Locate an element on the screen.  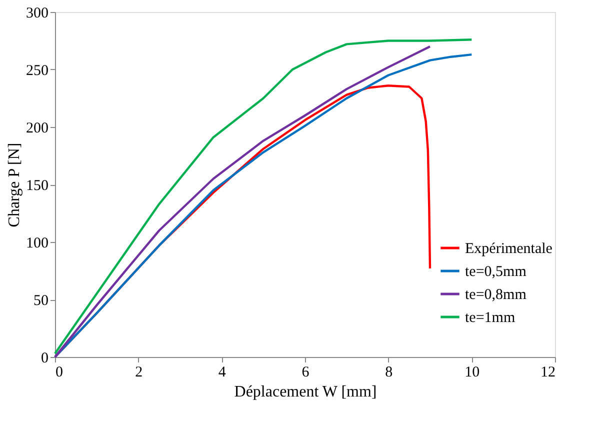
x-tick-label: 10 is located at coordinates (472, 372).